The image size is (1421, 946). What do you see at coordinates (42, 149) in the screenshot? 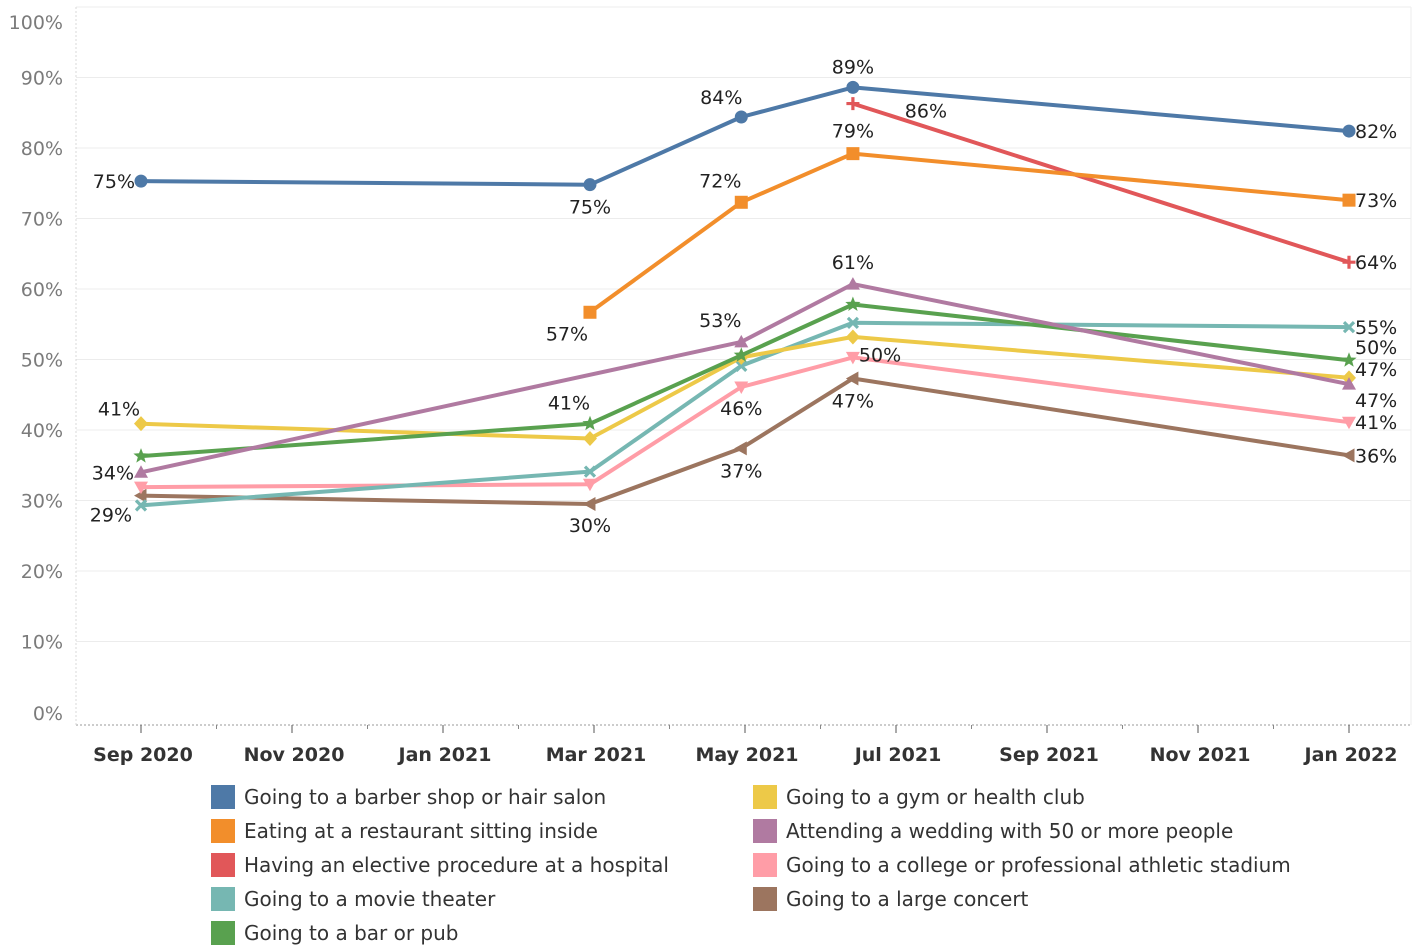
I see `y-tick-label: 80%` at bounding box center [42, 149].